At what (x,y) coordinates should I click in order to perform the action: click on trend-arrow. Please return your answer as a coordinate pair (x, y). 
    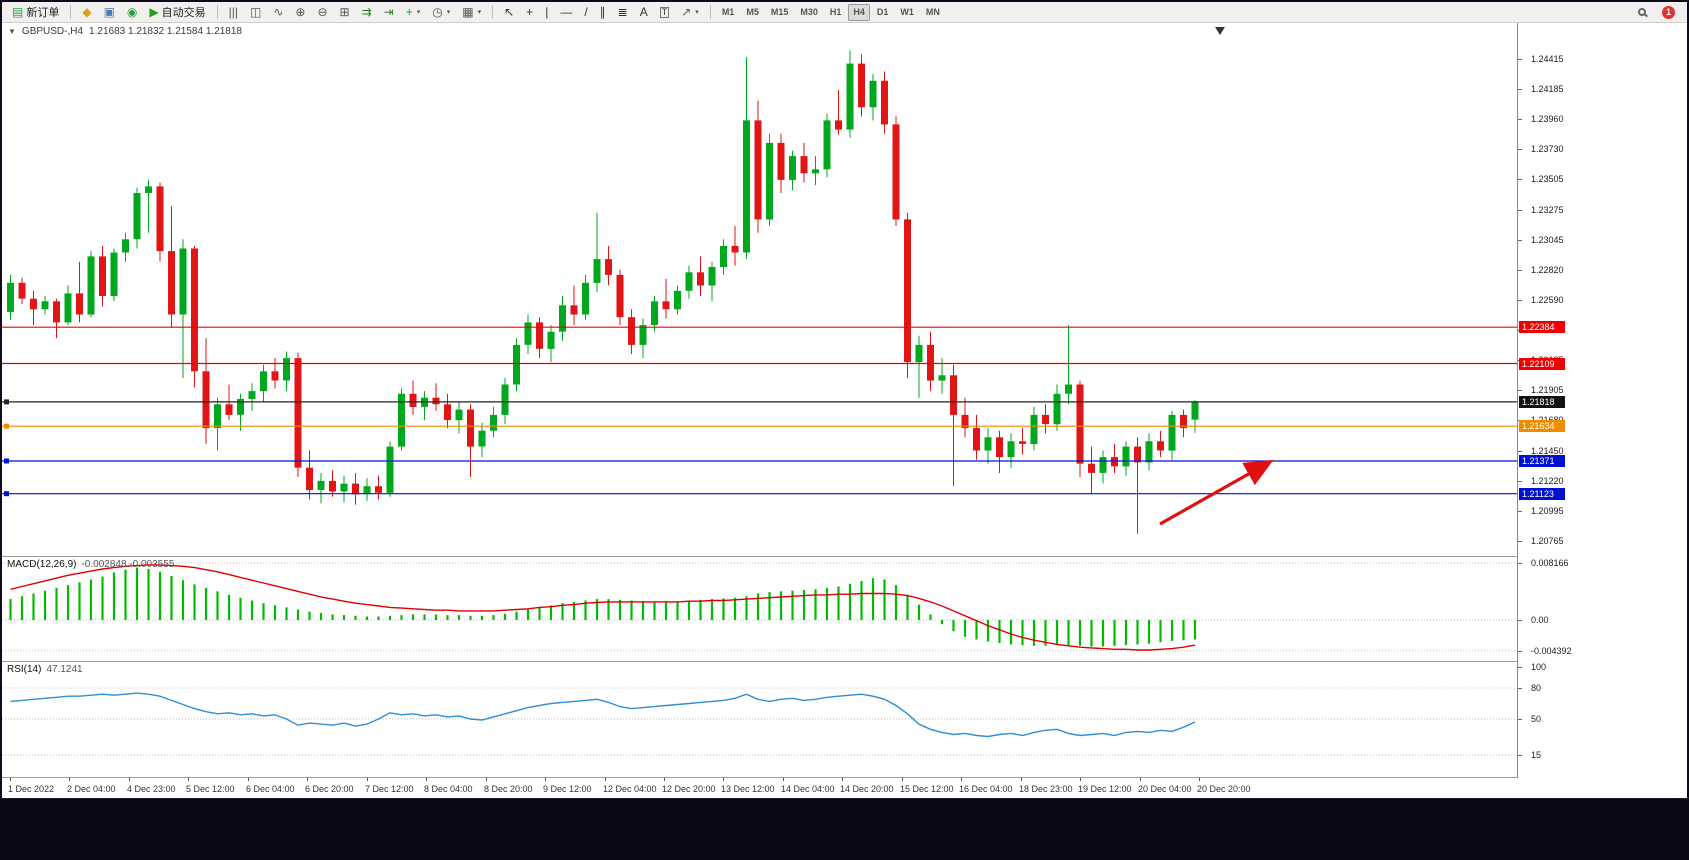
    Looking at the image, I should click on (1216, 492).